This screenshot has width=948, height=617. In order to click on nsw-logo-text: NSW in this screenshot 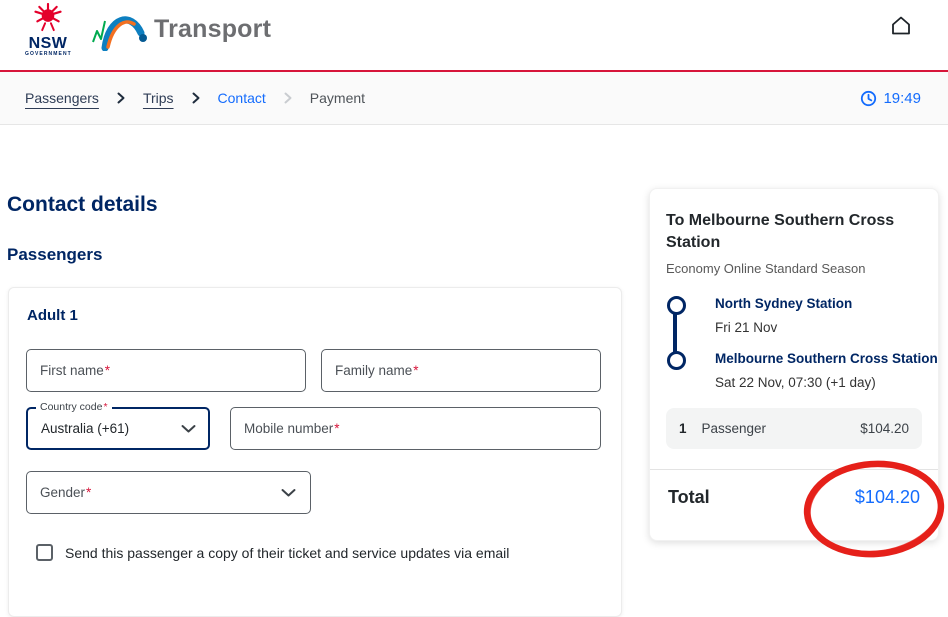, I will do `click(48, 43)`.